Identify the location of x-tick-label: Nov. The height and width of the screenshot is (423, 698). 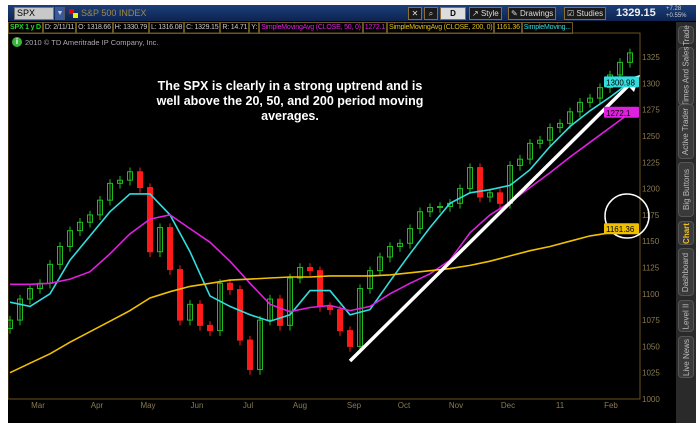
(456, 405).